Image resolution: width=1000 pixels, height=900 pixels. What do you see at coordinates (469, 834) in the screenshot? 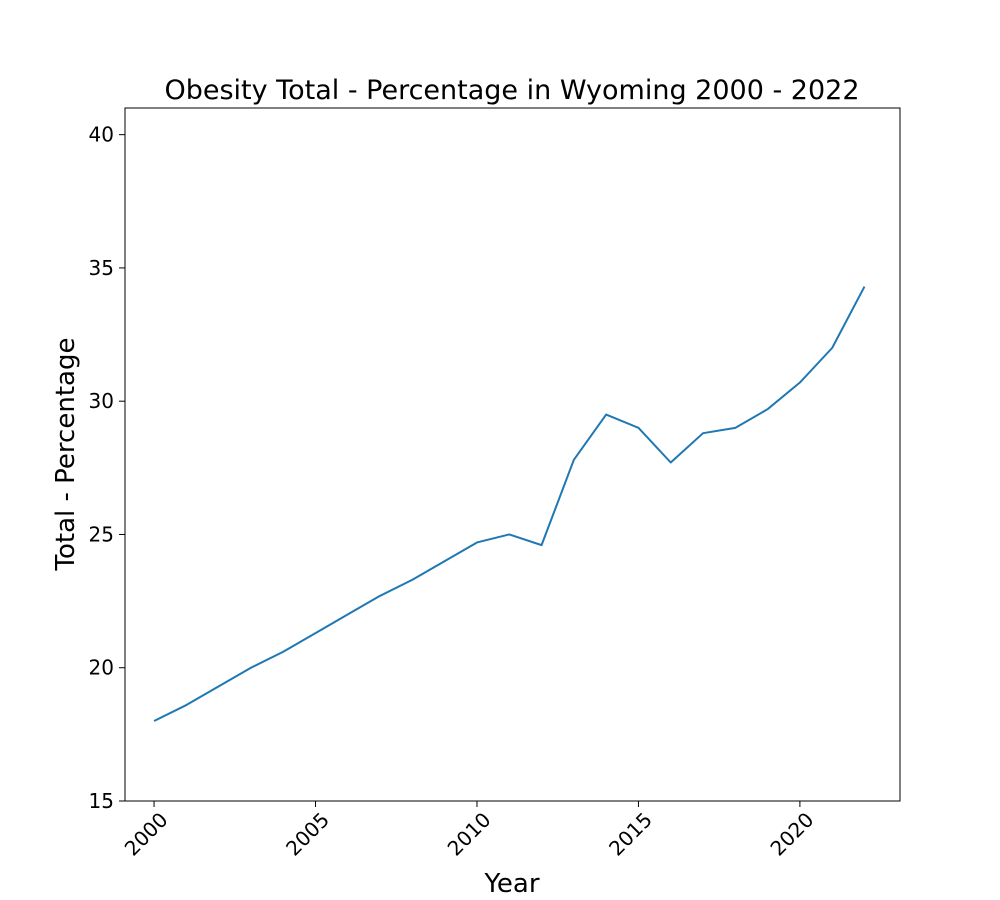
I see `x-tick-label: 2010` at bounding box center [469, 834].